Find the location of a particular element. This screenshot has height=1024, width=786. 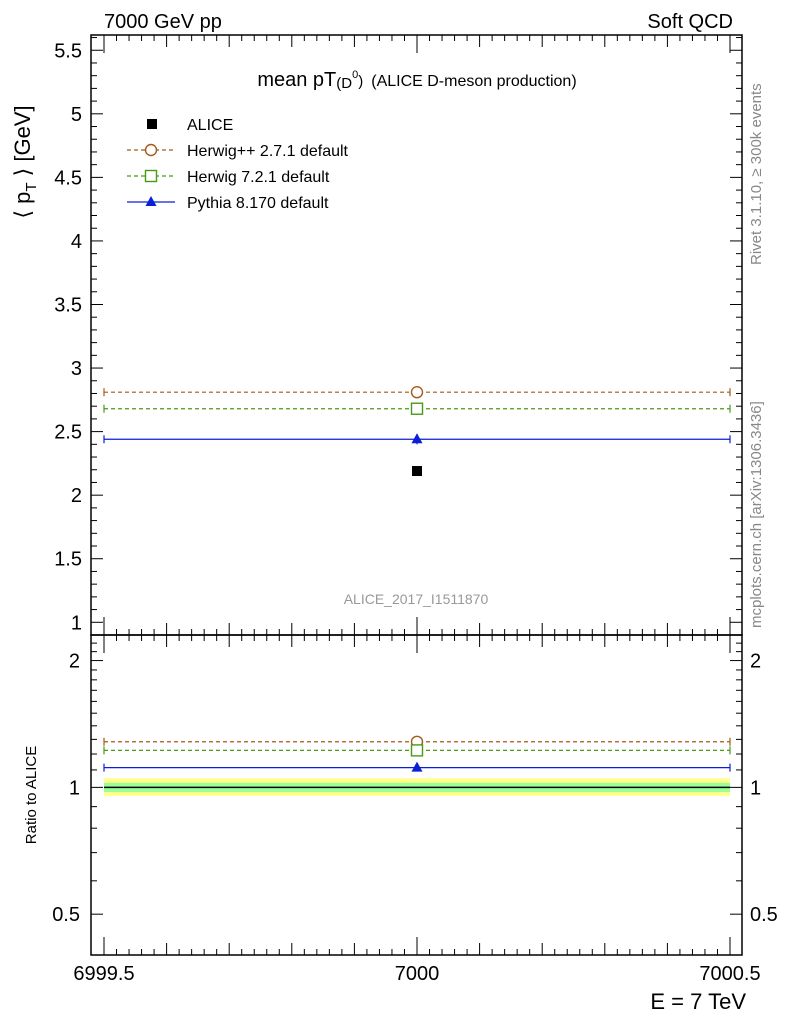

main-ylabel: ⟨ pT ⟩ [GeV] is located at coordinates (25, 161).